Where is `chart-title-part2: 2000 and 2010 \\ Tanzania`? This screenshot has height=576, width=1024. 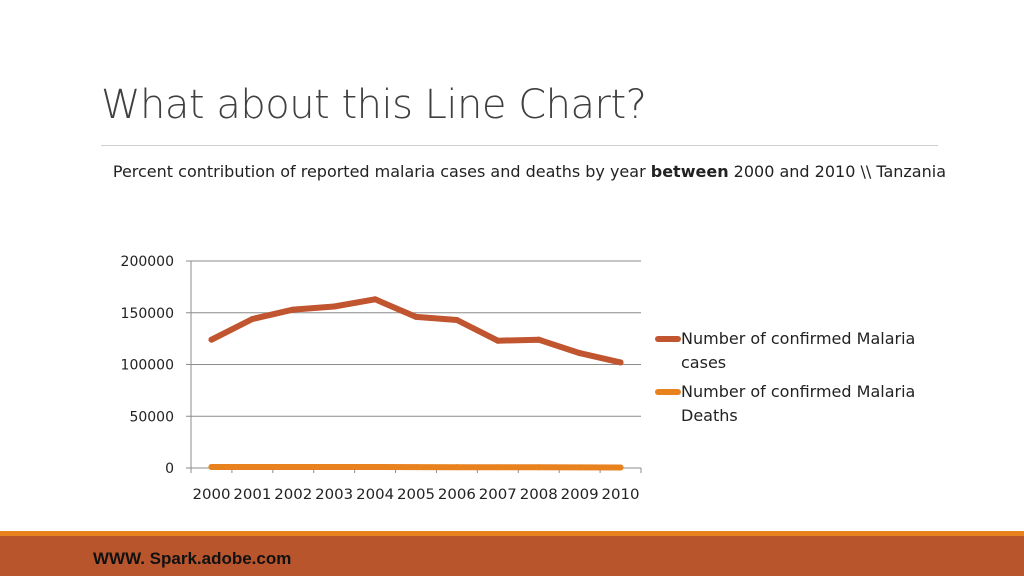 chart-title-part2: 2000 and 2010 \\ Tanzania is located at coordinates (837, 171).